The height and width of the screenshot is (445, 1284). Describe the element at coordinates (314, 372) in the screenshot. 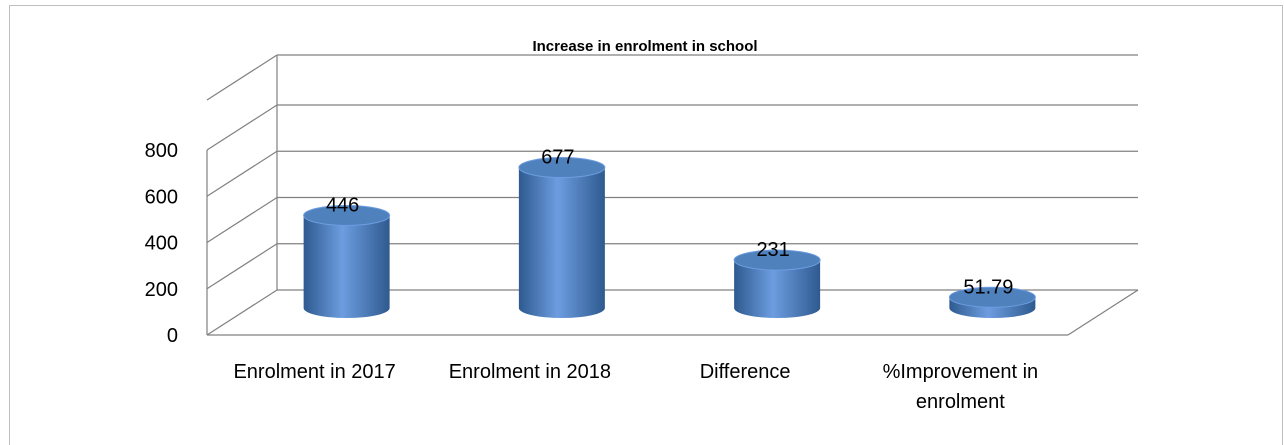

I see `category-label: Enrolment in 2017` at that location.